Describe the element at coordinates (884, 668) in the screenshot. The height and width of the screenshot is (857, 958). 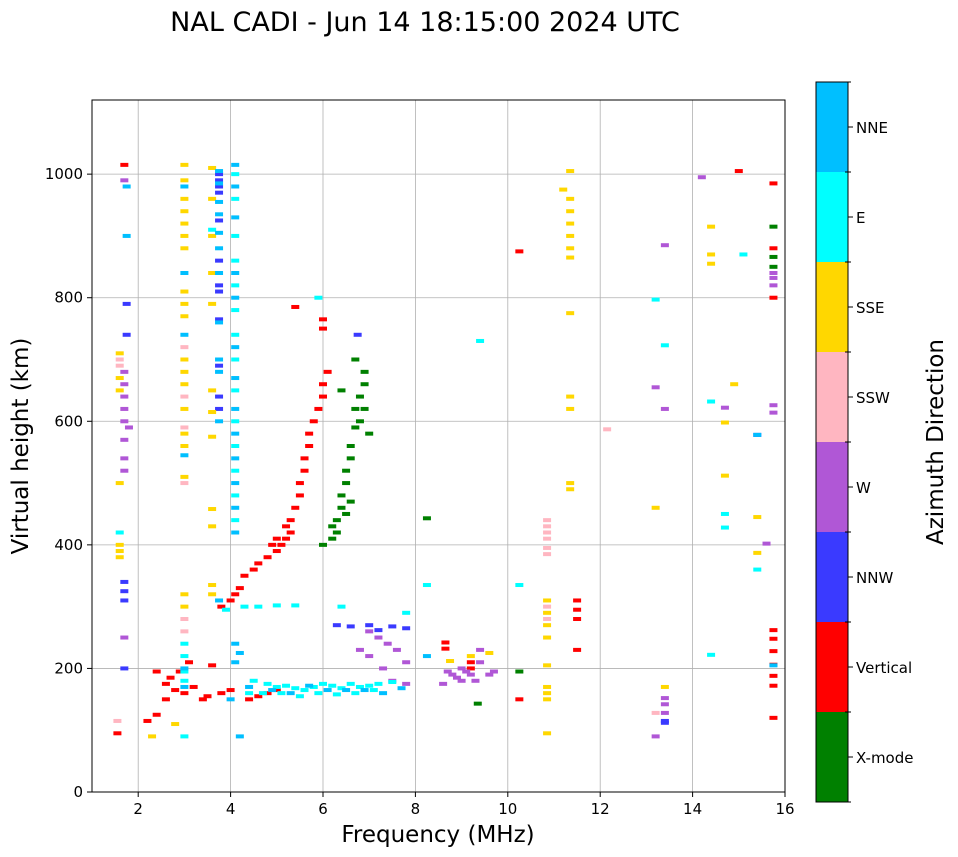
I see `colorbar-tick-label: Vertical` at that location.